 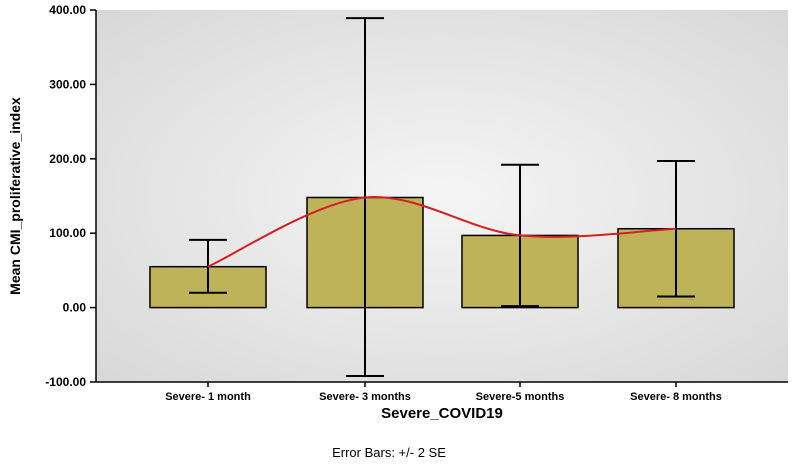 What do you see at coordinates (70, 196) in the screenshot?
I see `y-ticks-layer: -100.00 0.00 100.00 200.00 300.00 400.00` at bounding box center [70, 196].